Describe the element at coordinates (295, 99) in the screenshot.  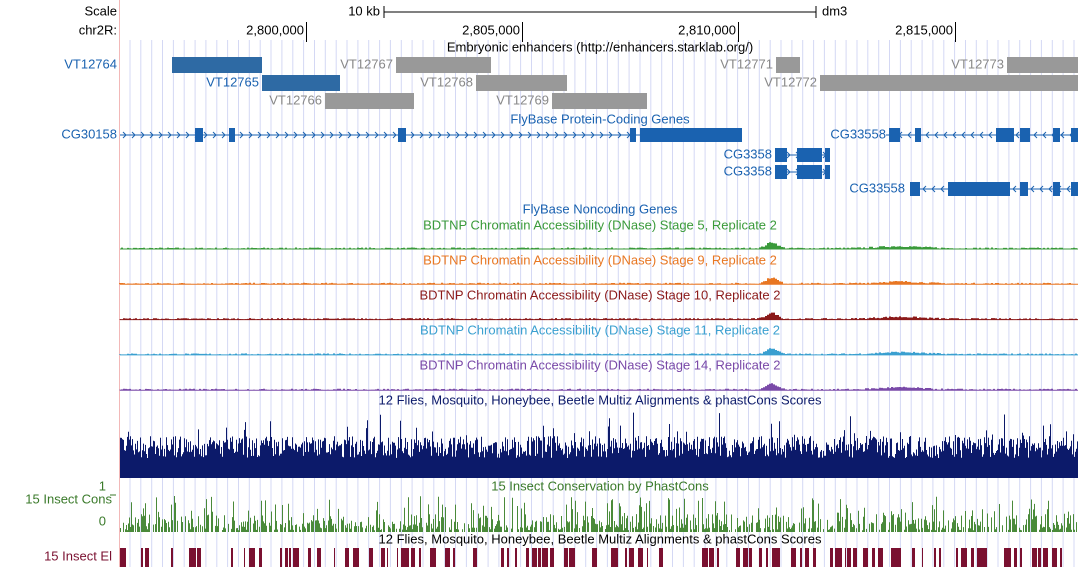
I see `enhancer-label: VT12766` at that location.